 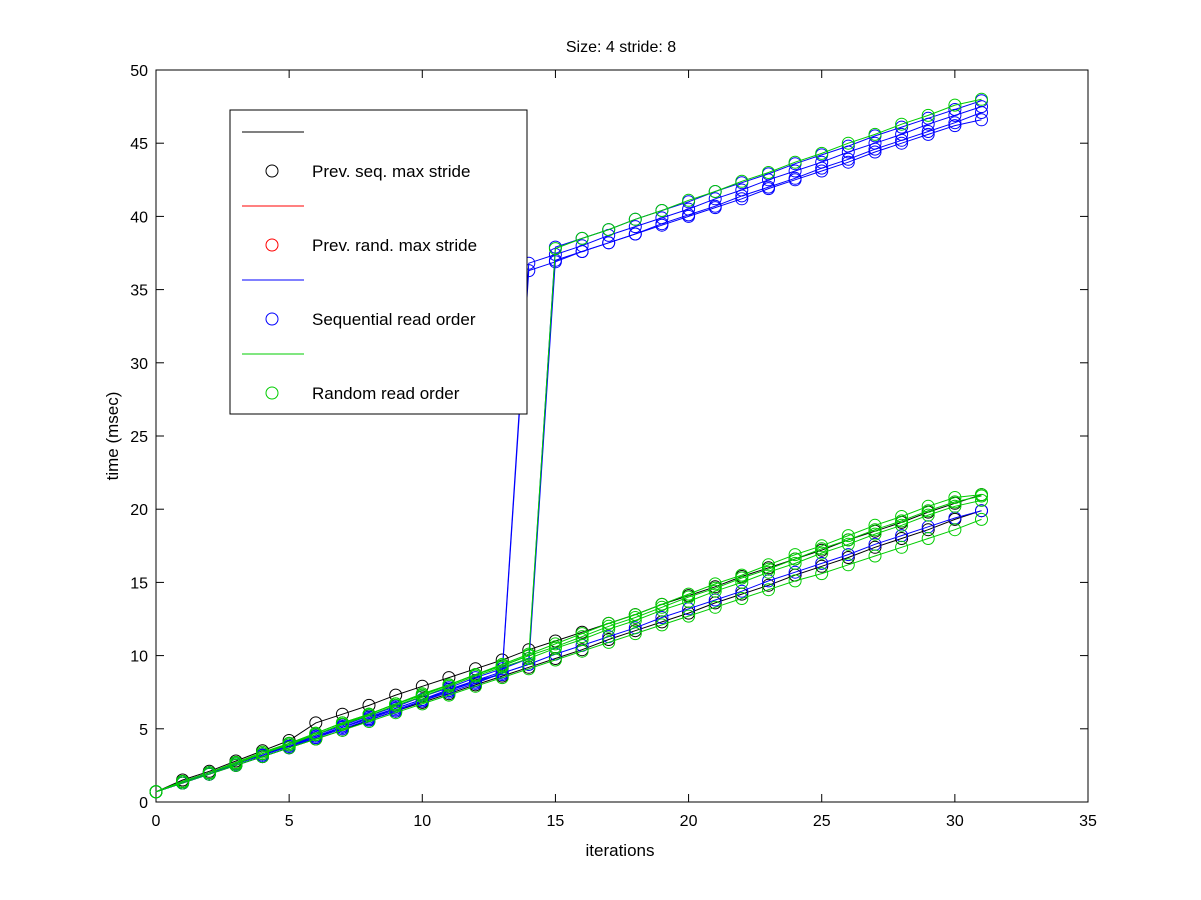 I want to click on y-tick-label: 20, so click(x=139, y=510).